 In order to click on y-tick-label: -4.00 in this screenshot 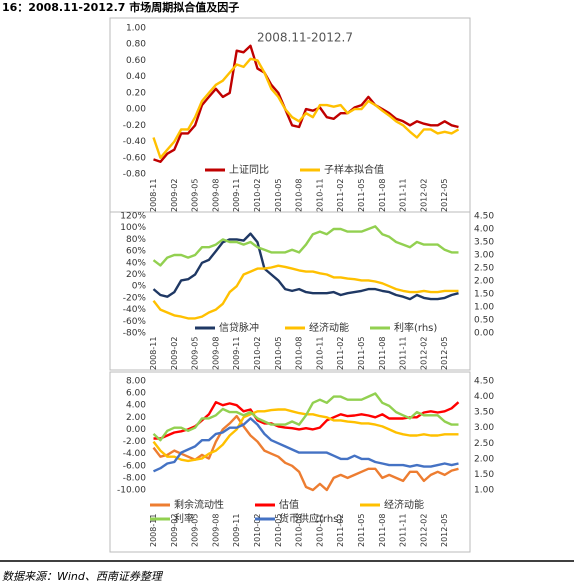, I will do `click(135, 454)`.